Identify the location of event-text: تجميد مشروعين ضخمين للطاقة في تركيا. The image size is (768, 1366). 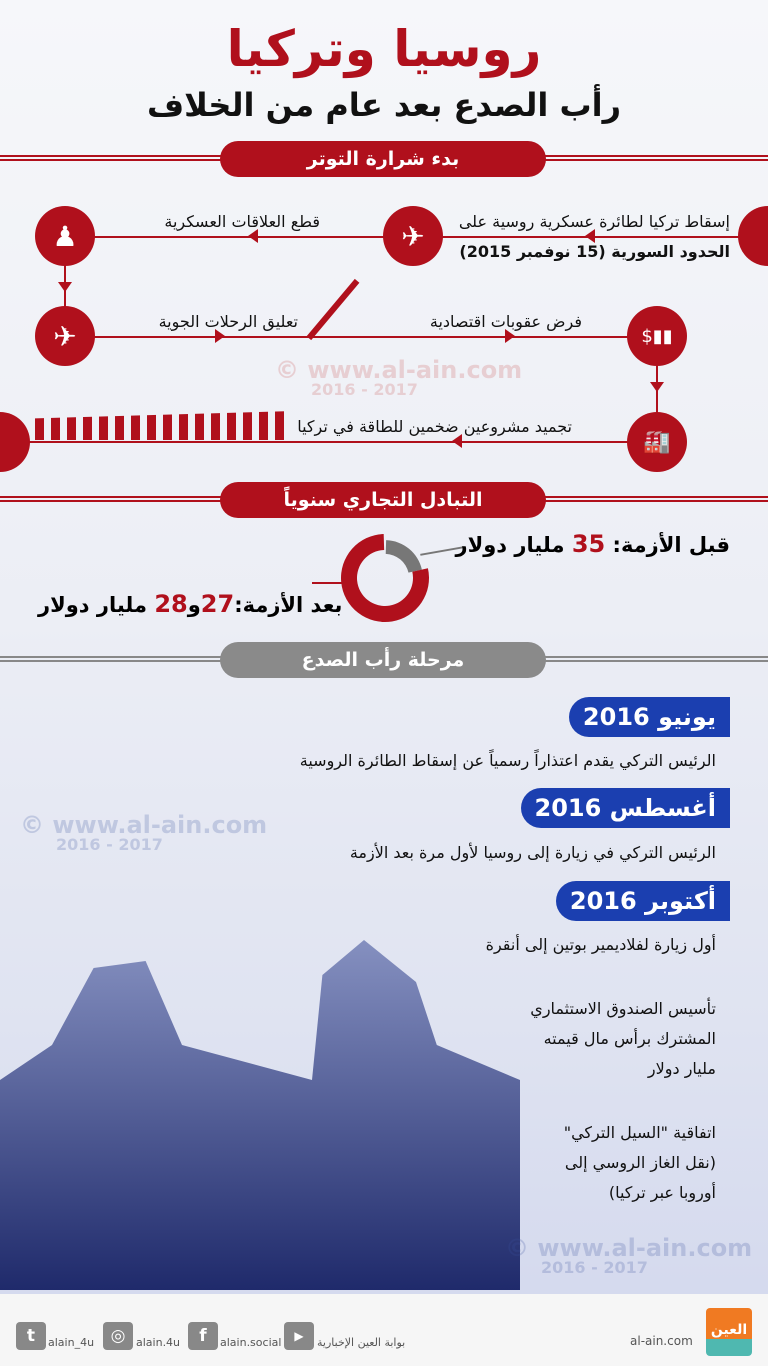
(434, 426).